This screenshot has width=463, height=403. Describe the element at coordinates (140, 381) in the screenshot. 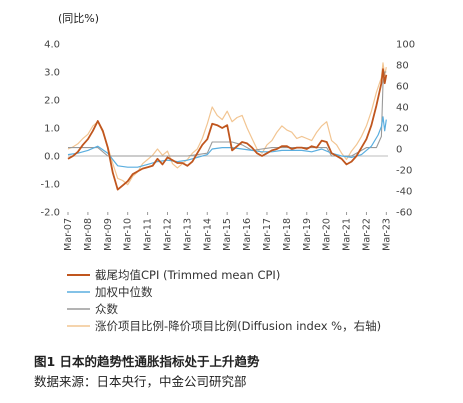

I see `data-source: 数据来源：日本央行，中金公司研究部` at that location.